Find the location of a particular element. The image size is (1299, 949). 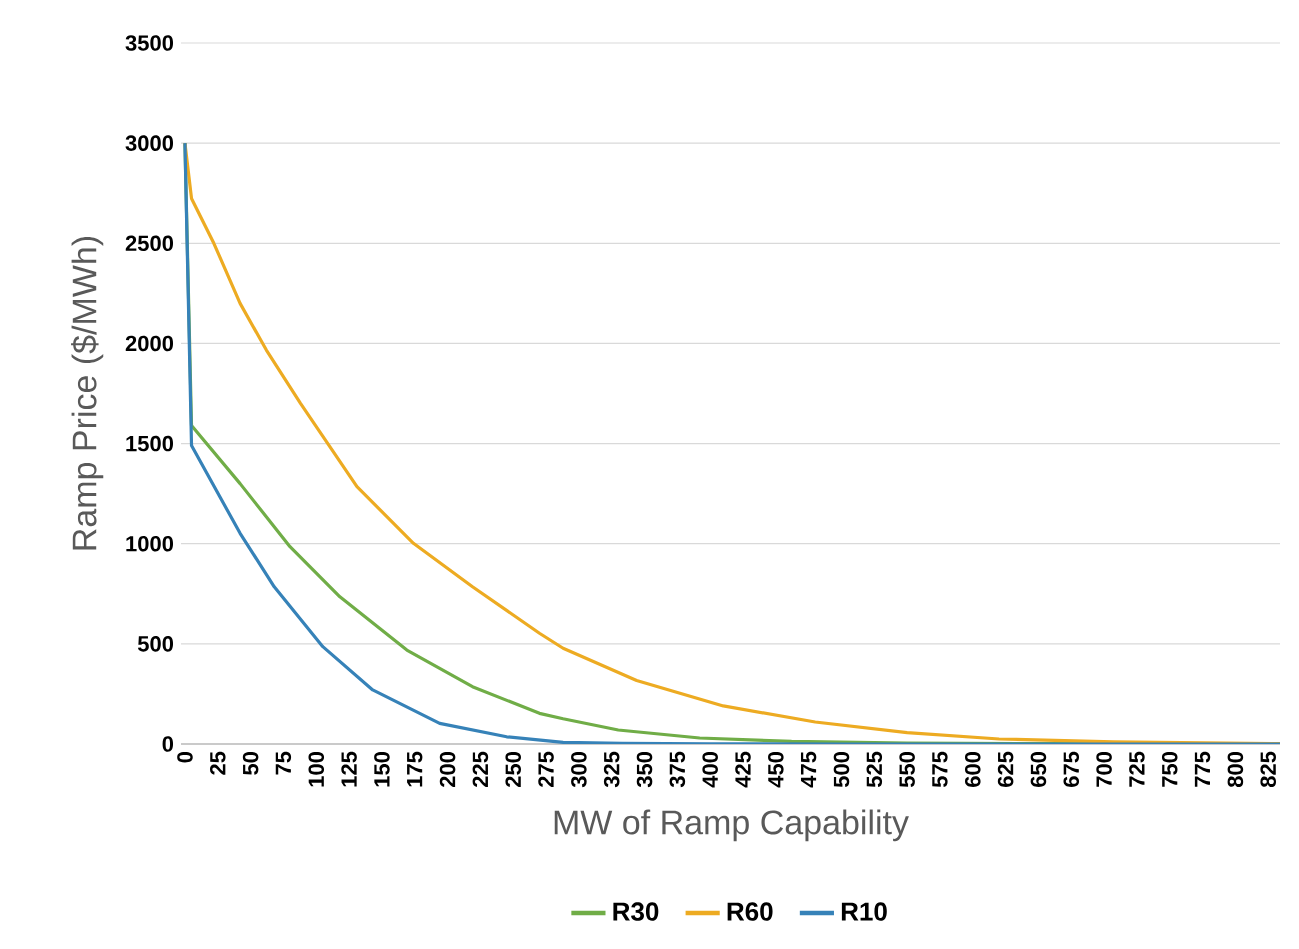

x-tick-label: 525 is located at coordinates (874, 769).